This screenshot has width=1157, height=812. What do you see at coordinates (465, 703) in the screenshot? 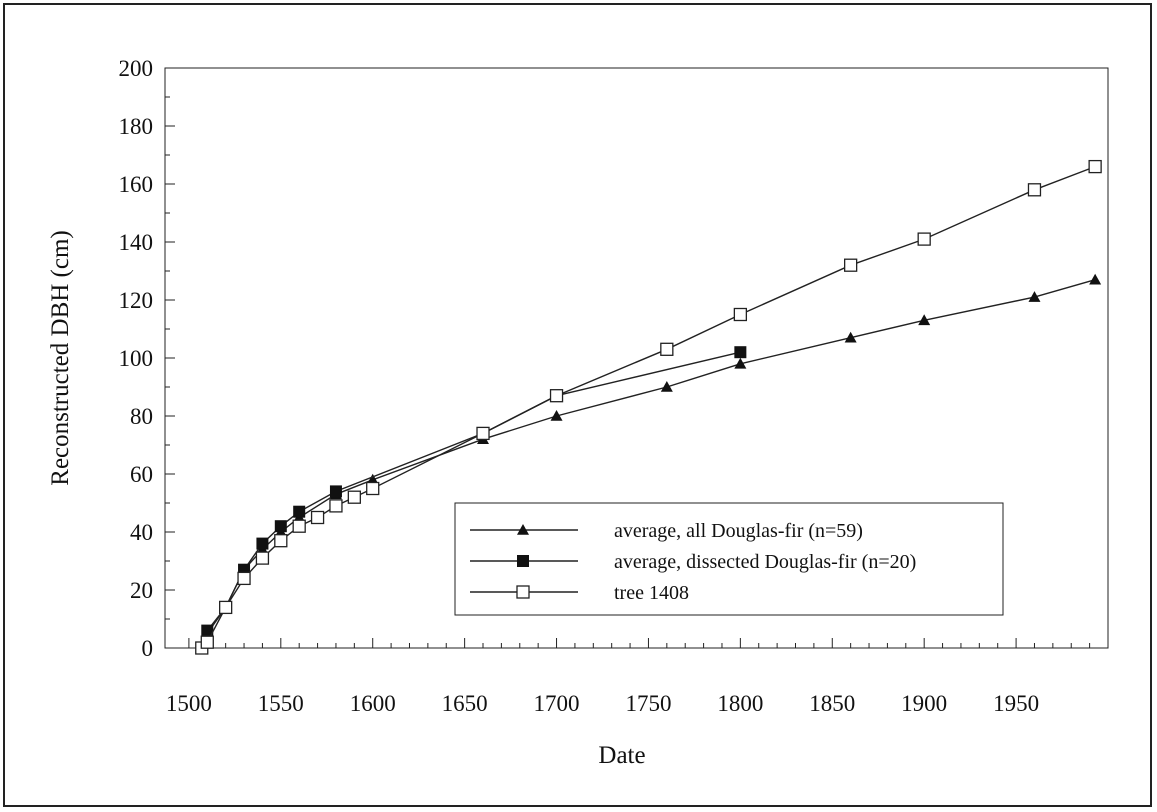
I see `x-tick-label: 1650` at bounding box center [465, 703].